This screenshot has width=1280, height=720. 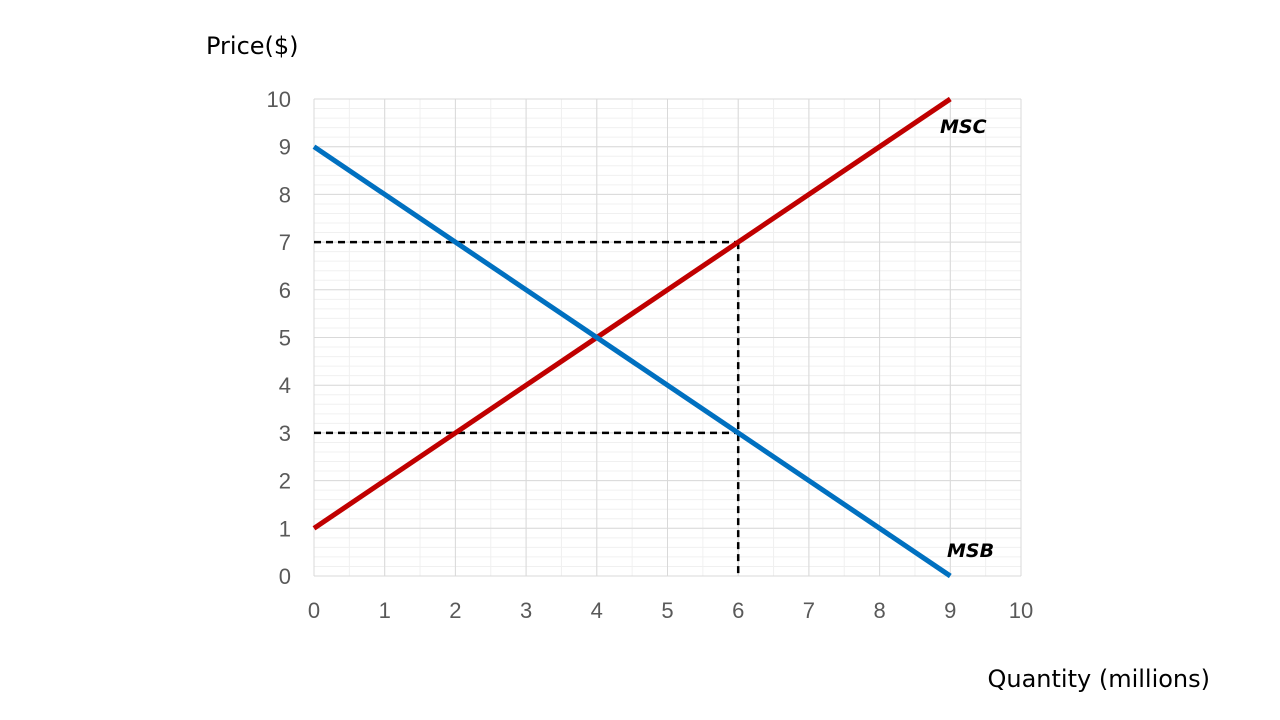 I want to click on y-tick-label: 2, so click(x=285, y=481).